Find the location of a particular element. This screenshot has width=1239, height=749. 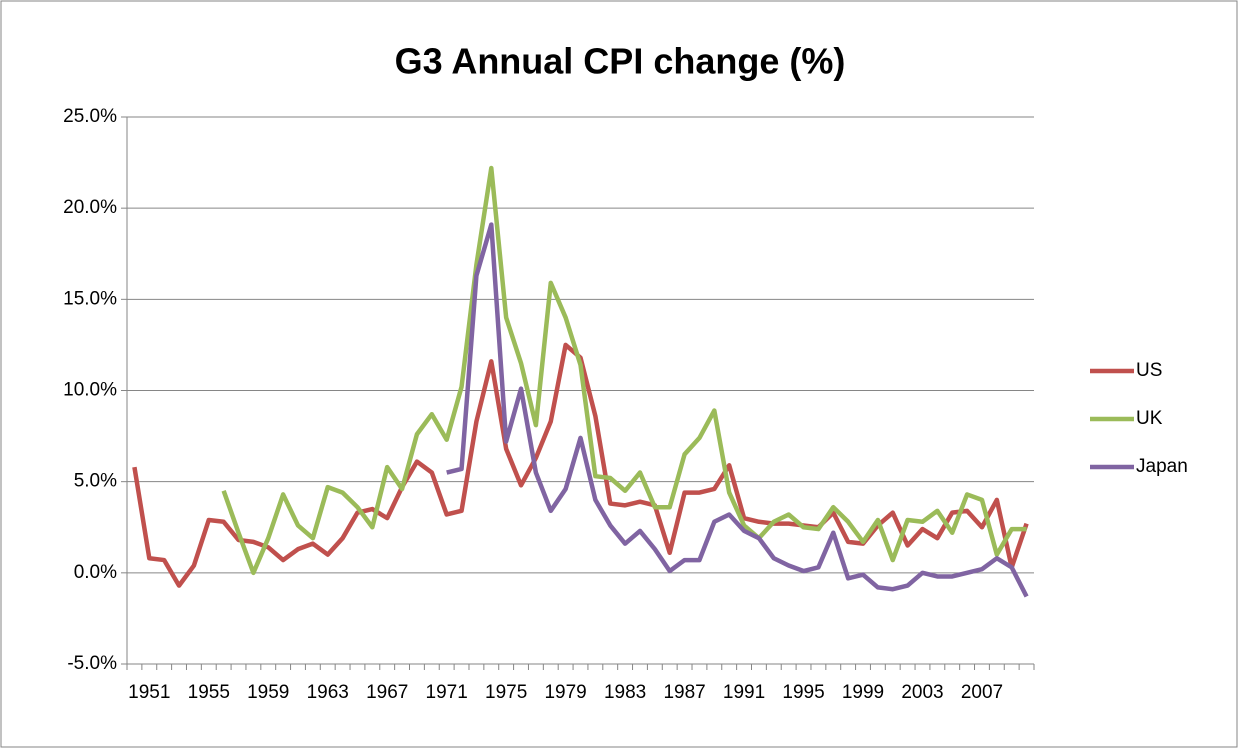

x-tick-label: 1999 is located at coordinates (863, 692).